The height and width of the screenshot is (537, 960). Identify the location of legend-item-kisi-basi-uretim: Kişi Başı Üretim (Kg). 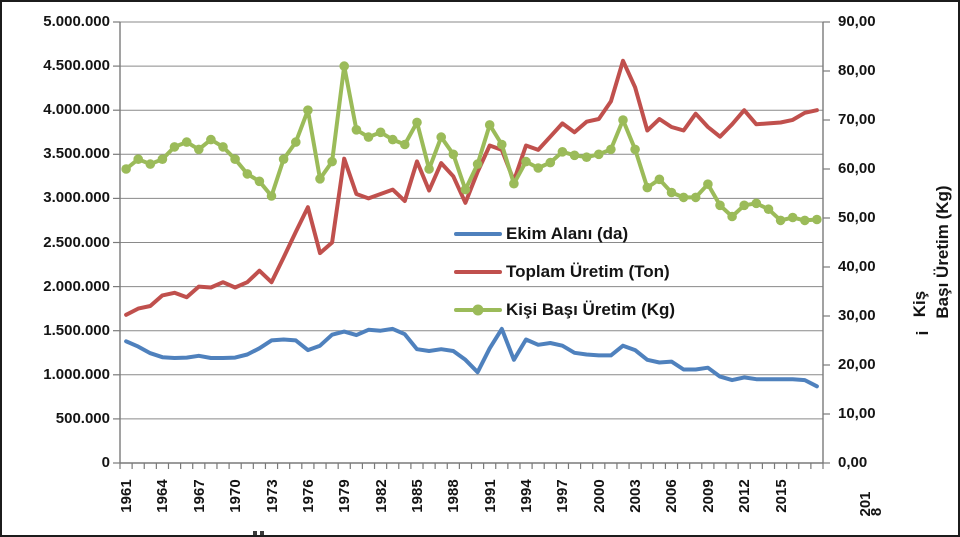
(564, 310).